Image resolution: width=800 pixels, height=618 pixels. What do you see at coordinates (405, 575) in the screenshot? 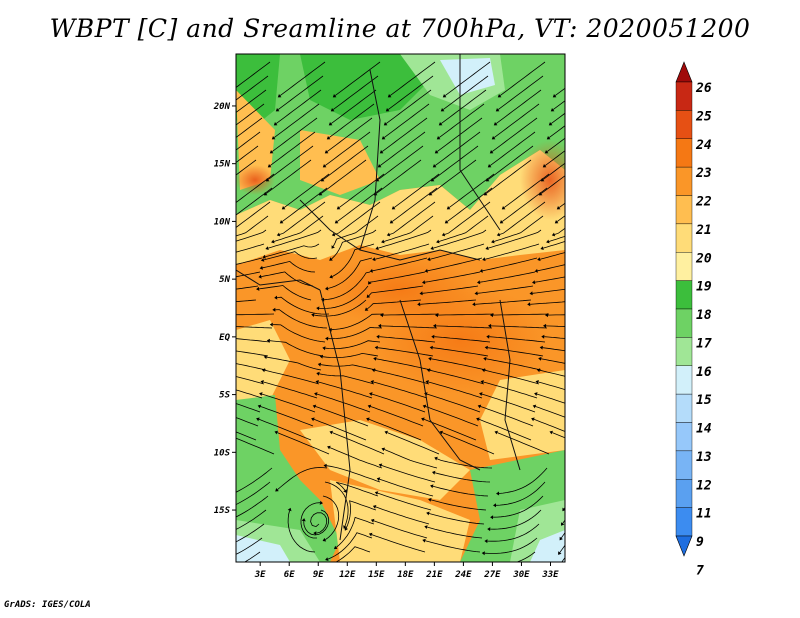
I see `lon-tick-label: 18E` at bounding box center [405, 575].